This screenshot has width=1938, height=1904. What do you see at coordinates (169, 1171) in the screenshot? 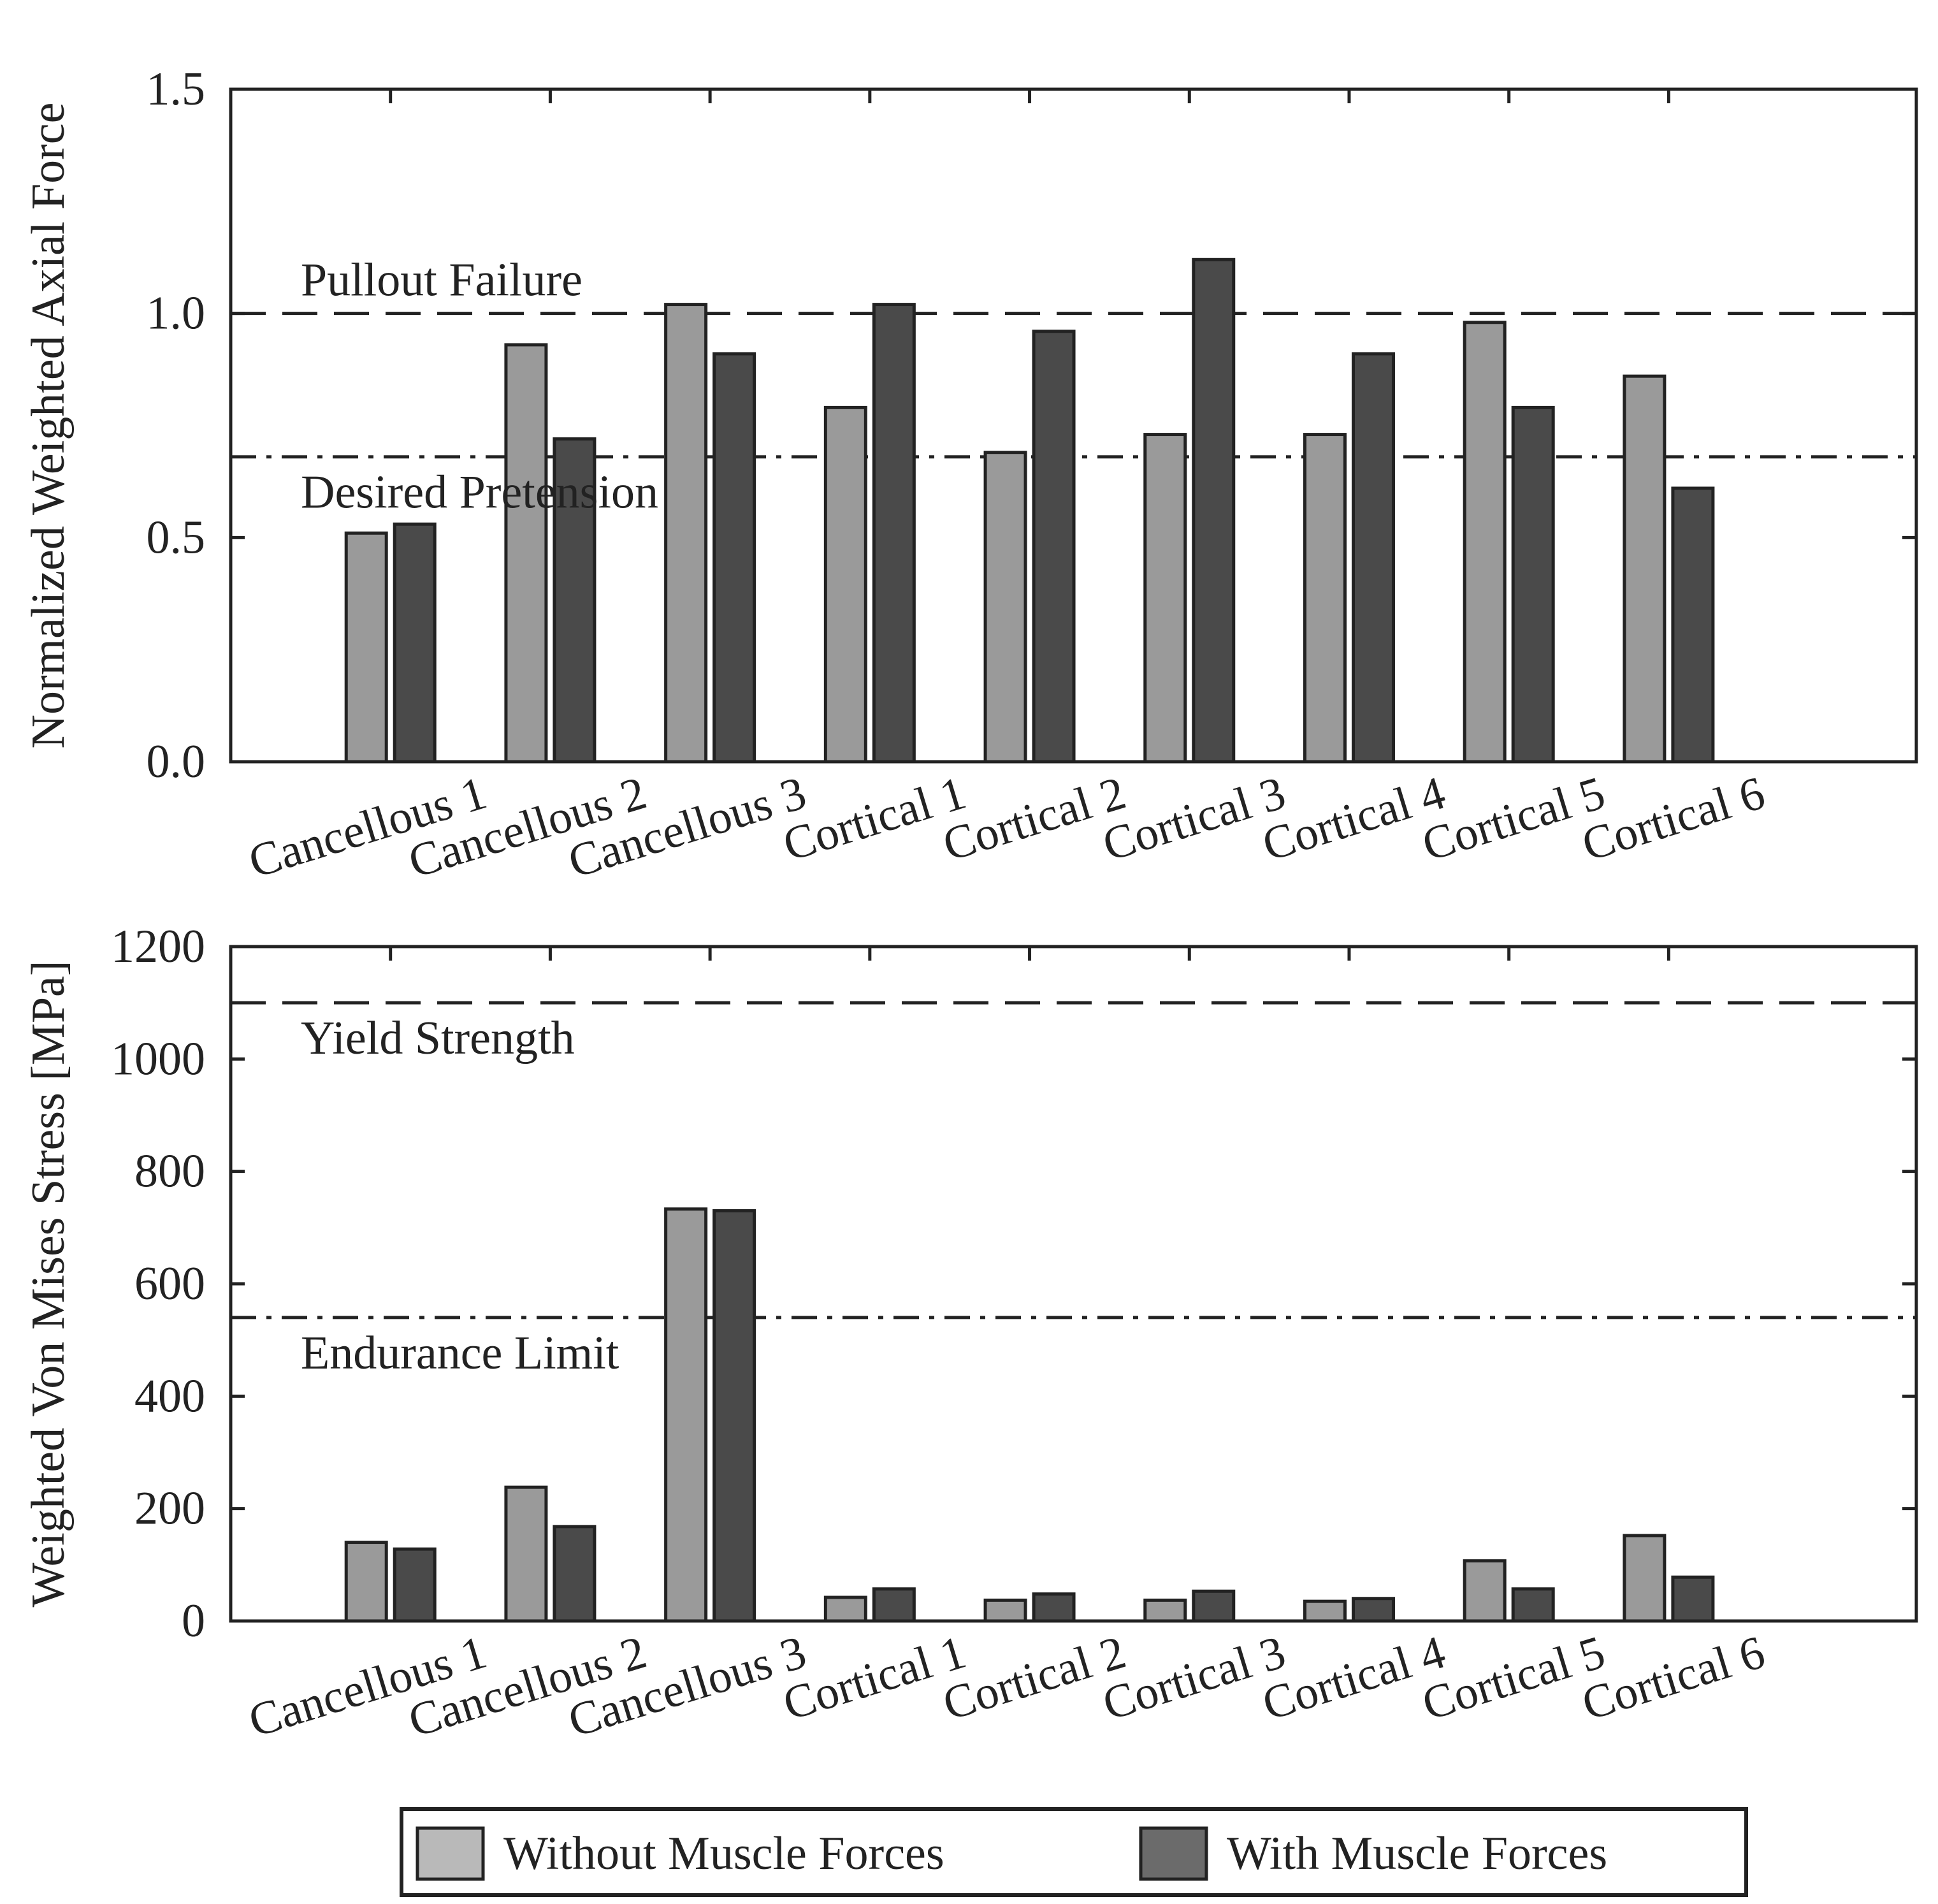
I see `y-tick-label: 800` at bounding box center [169, 1171].